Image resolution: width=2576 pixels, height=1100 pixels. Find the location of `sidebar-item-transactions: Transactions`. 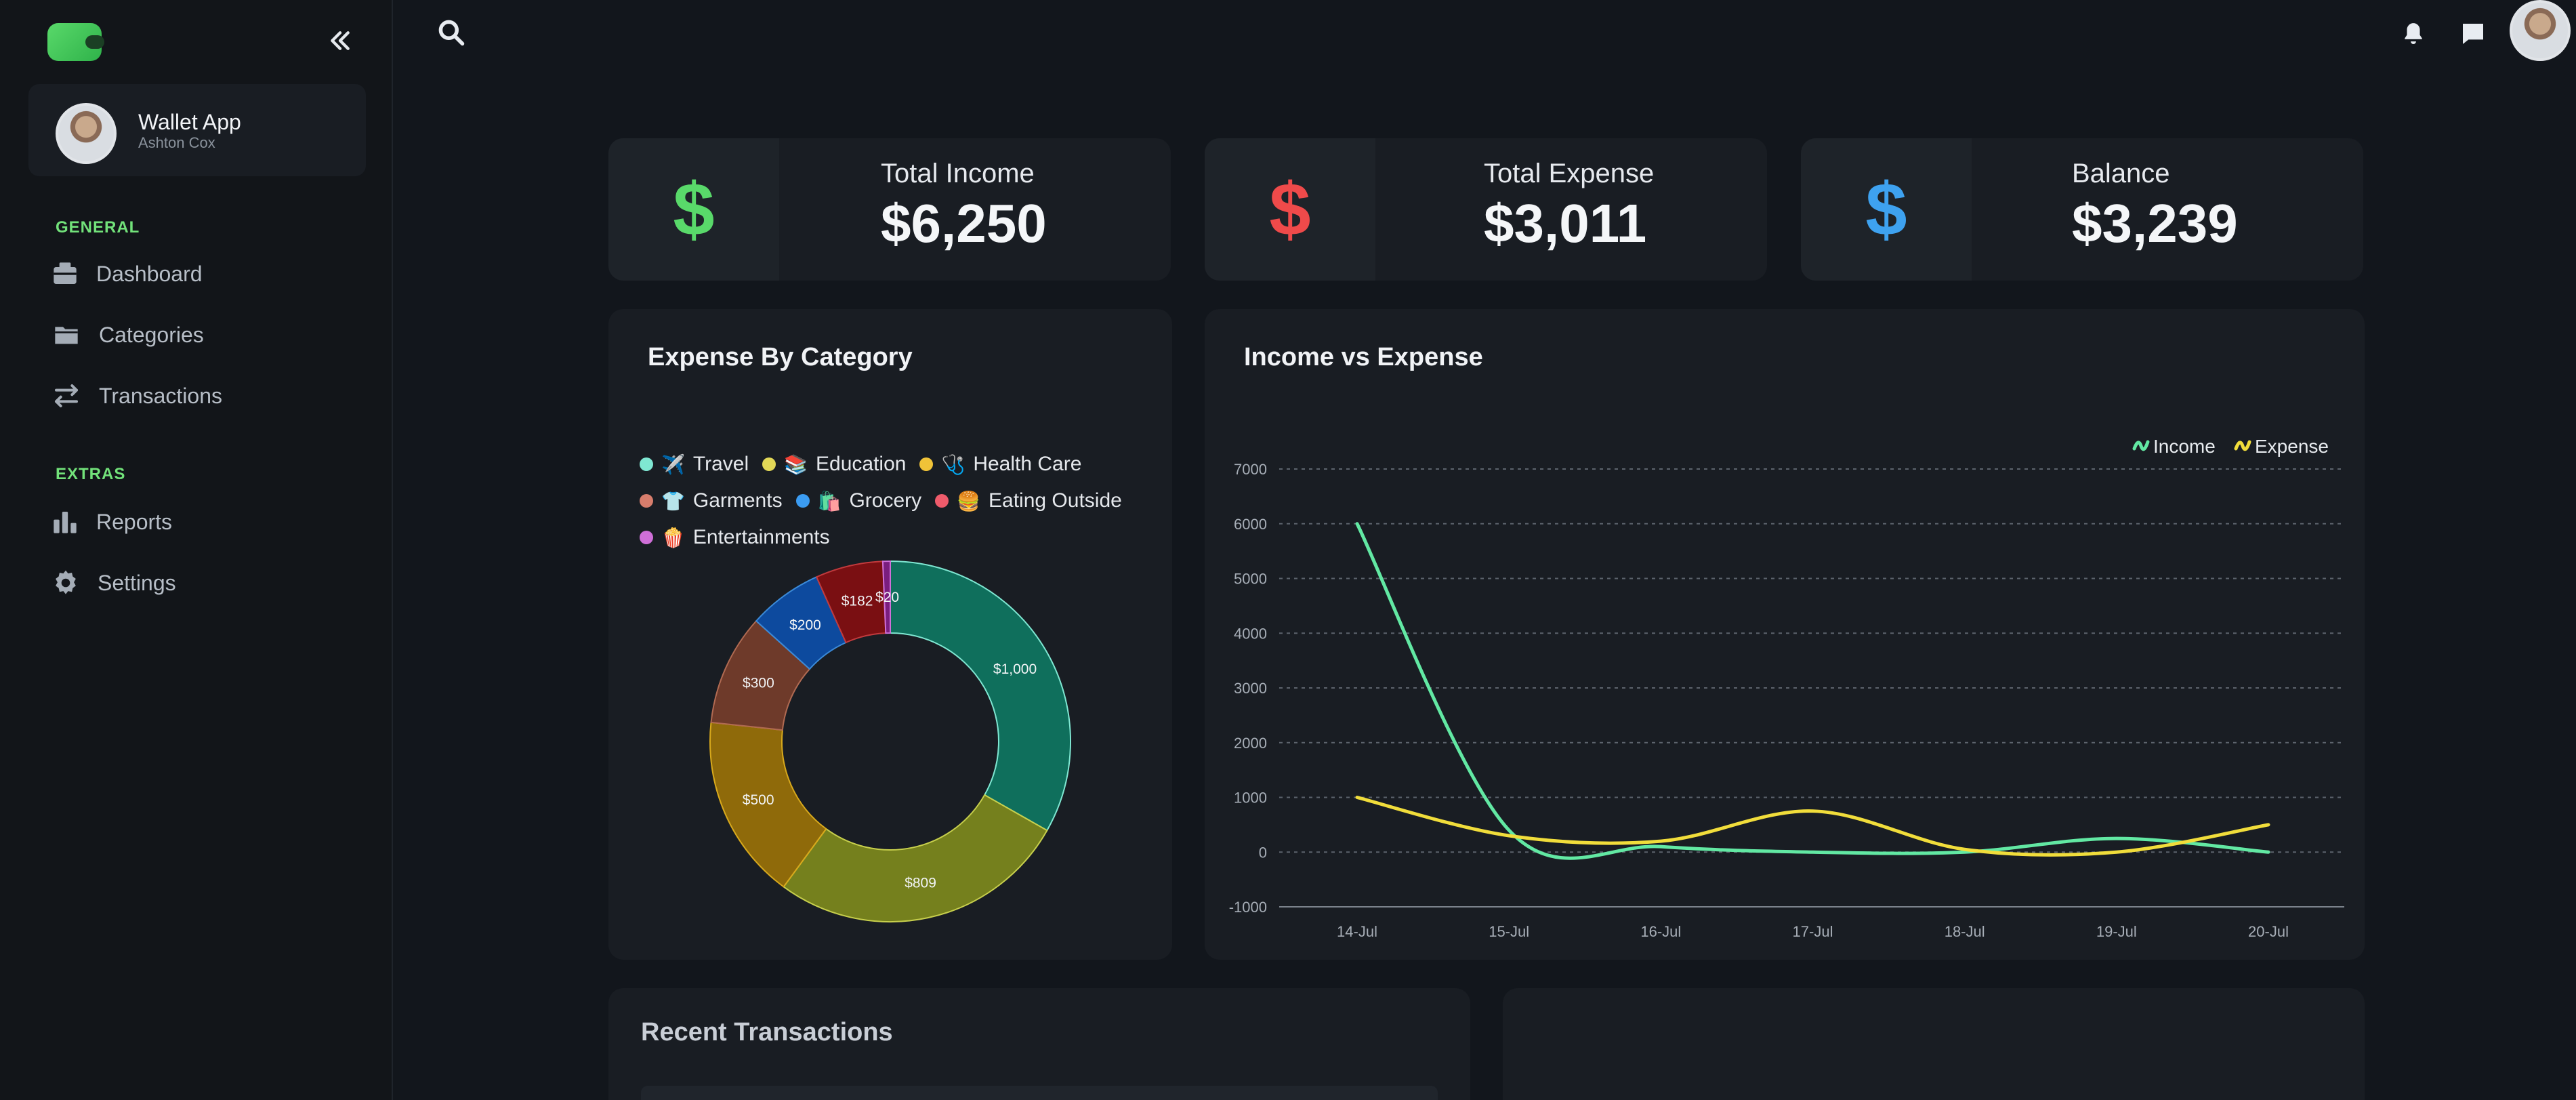

sidebar-item-transactions: Transactions is located at coordinates (200, 396).